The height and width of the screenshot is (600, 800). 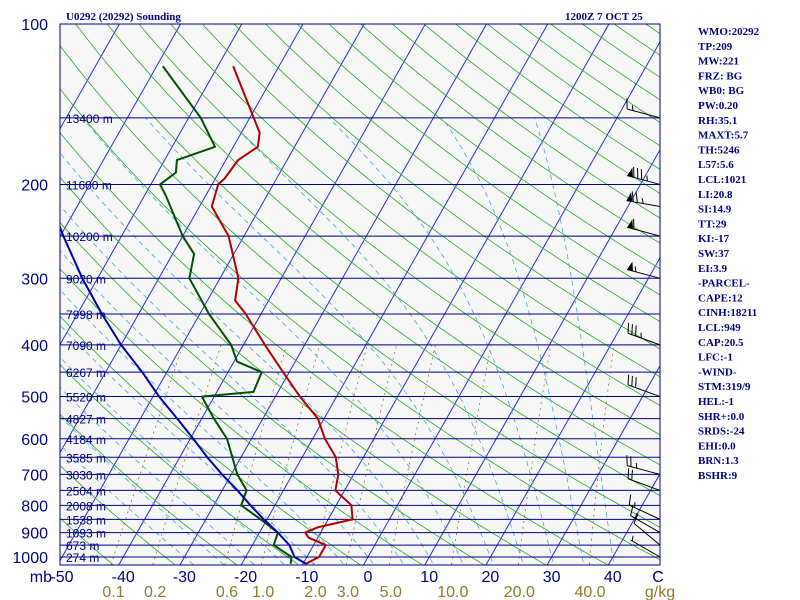 I want to click on temperature-tick-label: 10, so click(x=429, y=577).